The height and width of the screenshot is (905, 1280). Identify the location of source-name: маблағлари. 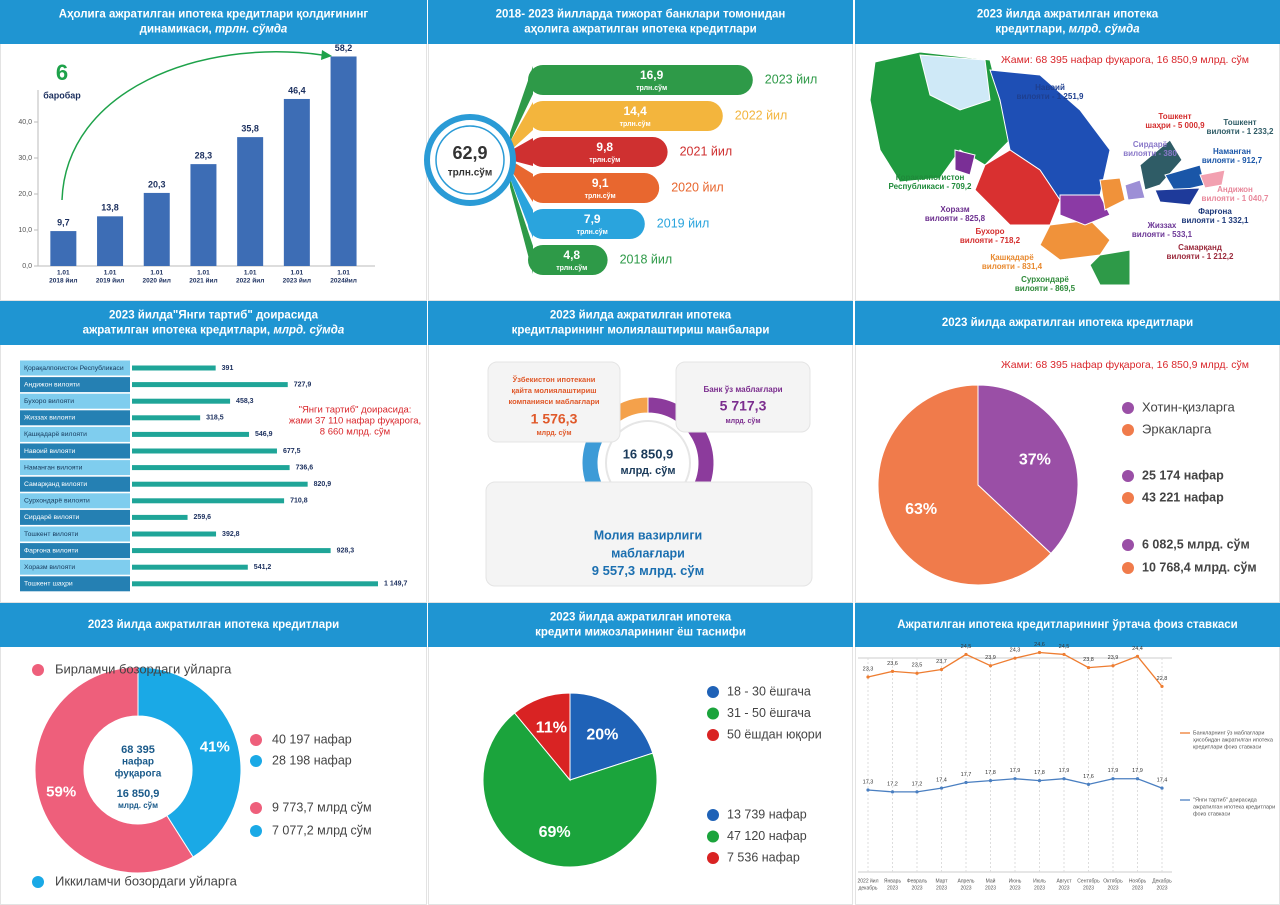
(648, 553).